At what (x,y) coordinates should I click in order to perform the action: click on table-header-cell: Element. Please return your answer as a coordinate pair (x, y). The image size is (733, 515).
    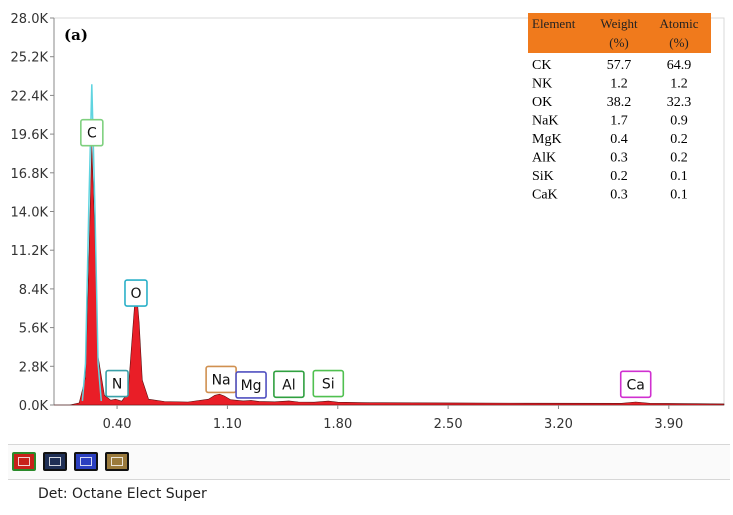
    Looking at the image, I should click on (554, 23).